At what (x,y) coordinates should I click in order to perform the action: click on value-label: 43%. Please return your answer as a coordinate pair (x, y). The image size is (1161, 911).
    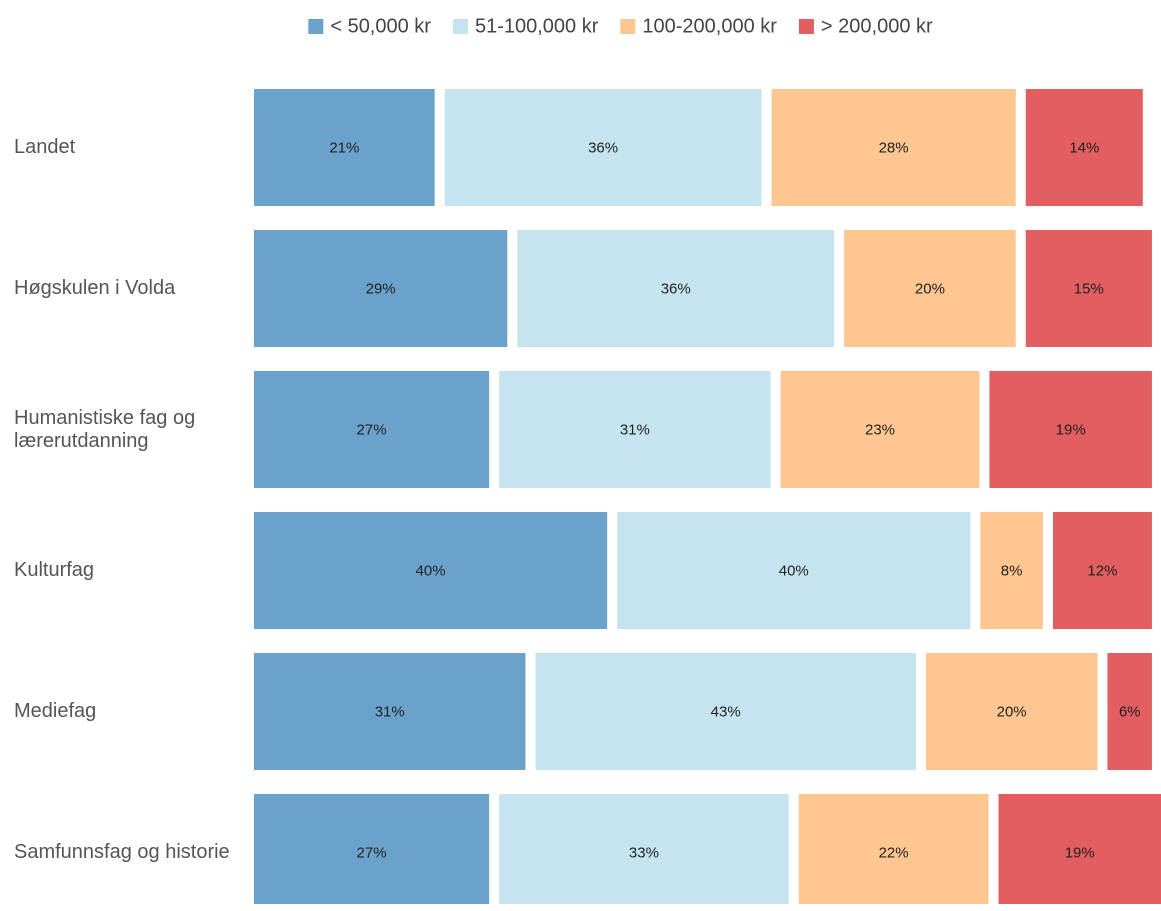
    Looking at the image, I should click on (726, 711).